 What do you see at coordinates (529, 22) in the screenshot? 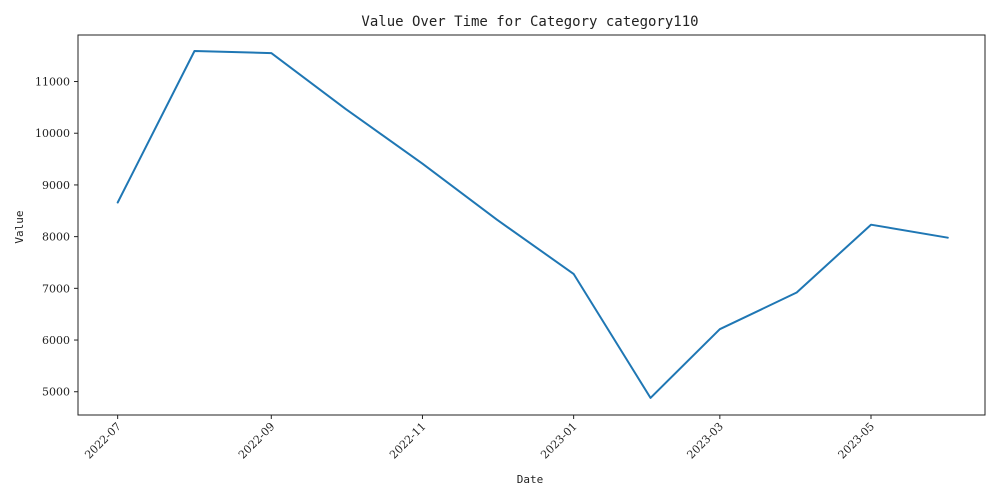
I see `chart-title: Value Over Time for Category category110` at bounding box center [529, 22].